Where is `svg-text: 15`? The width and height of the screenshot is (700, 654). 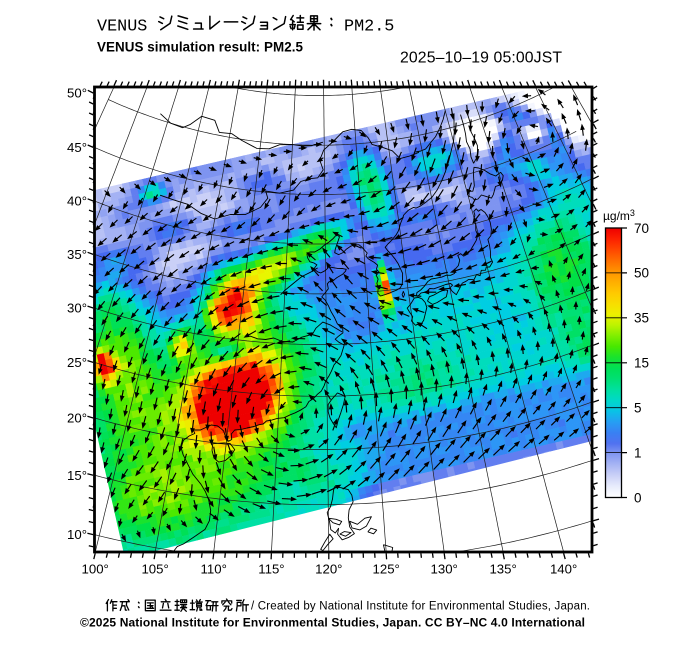
svg-text: 15 is located at coordinates (641, 363).